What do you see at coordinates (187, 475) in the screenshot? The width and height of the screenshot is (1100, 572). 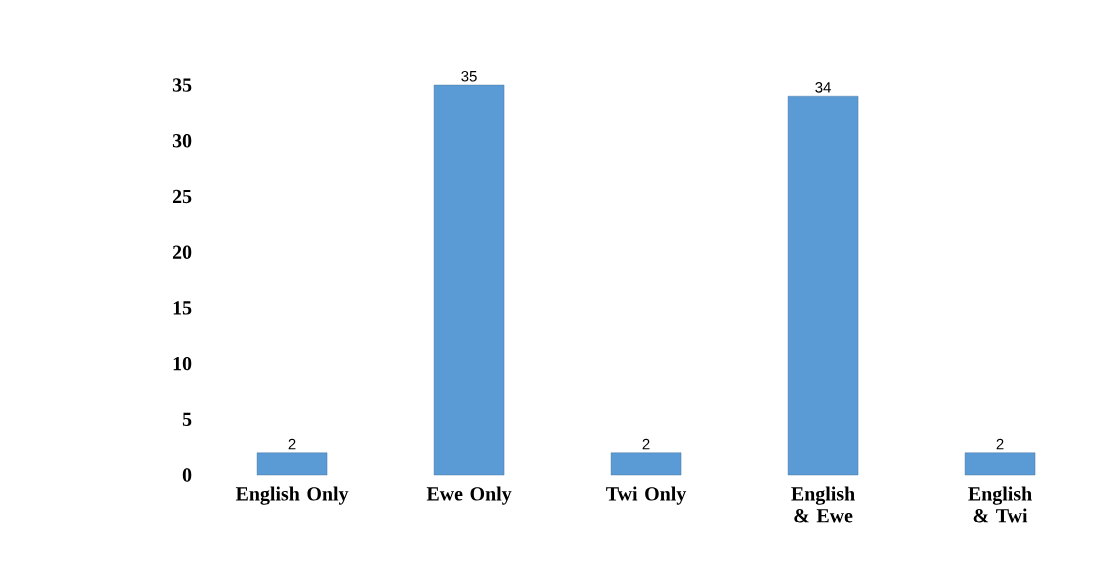 I see `y-tick-label: 0` at bounding box center [187, 475].